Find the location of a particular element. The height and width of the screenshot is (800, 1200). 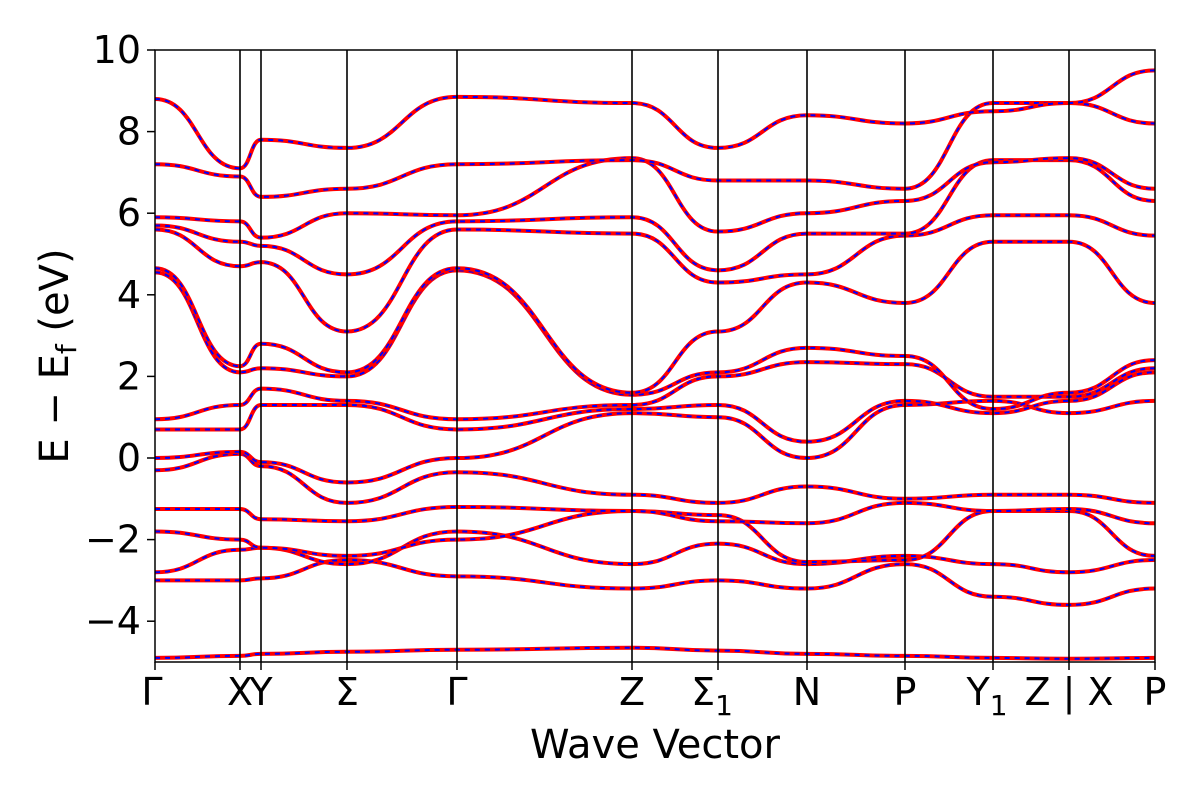

band-4-dashed-line is located at coordinates (655, 513).